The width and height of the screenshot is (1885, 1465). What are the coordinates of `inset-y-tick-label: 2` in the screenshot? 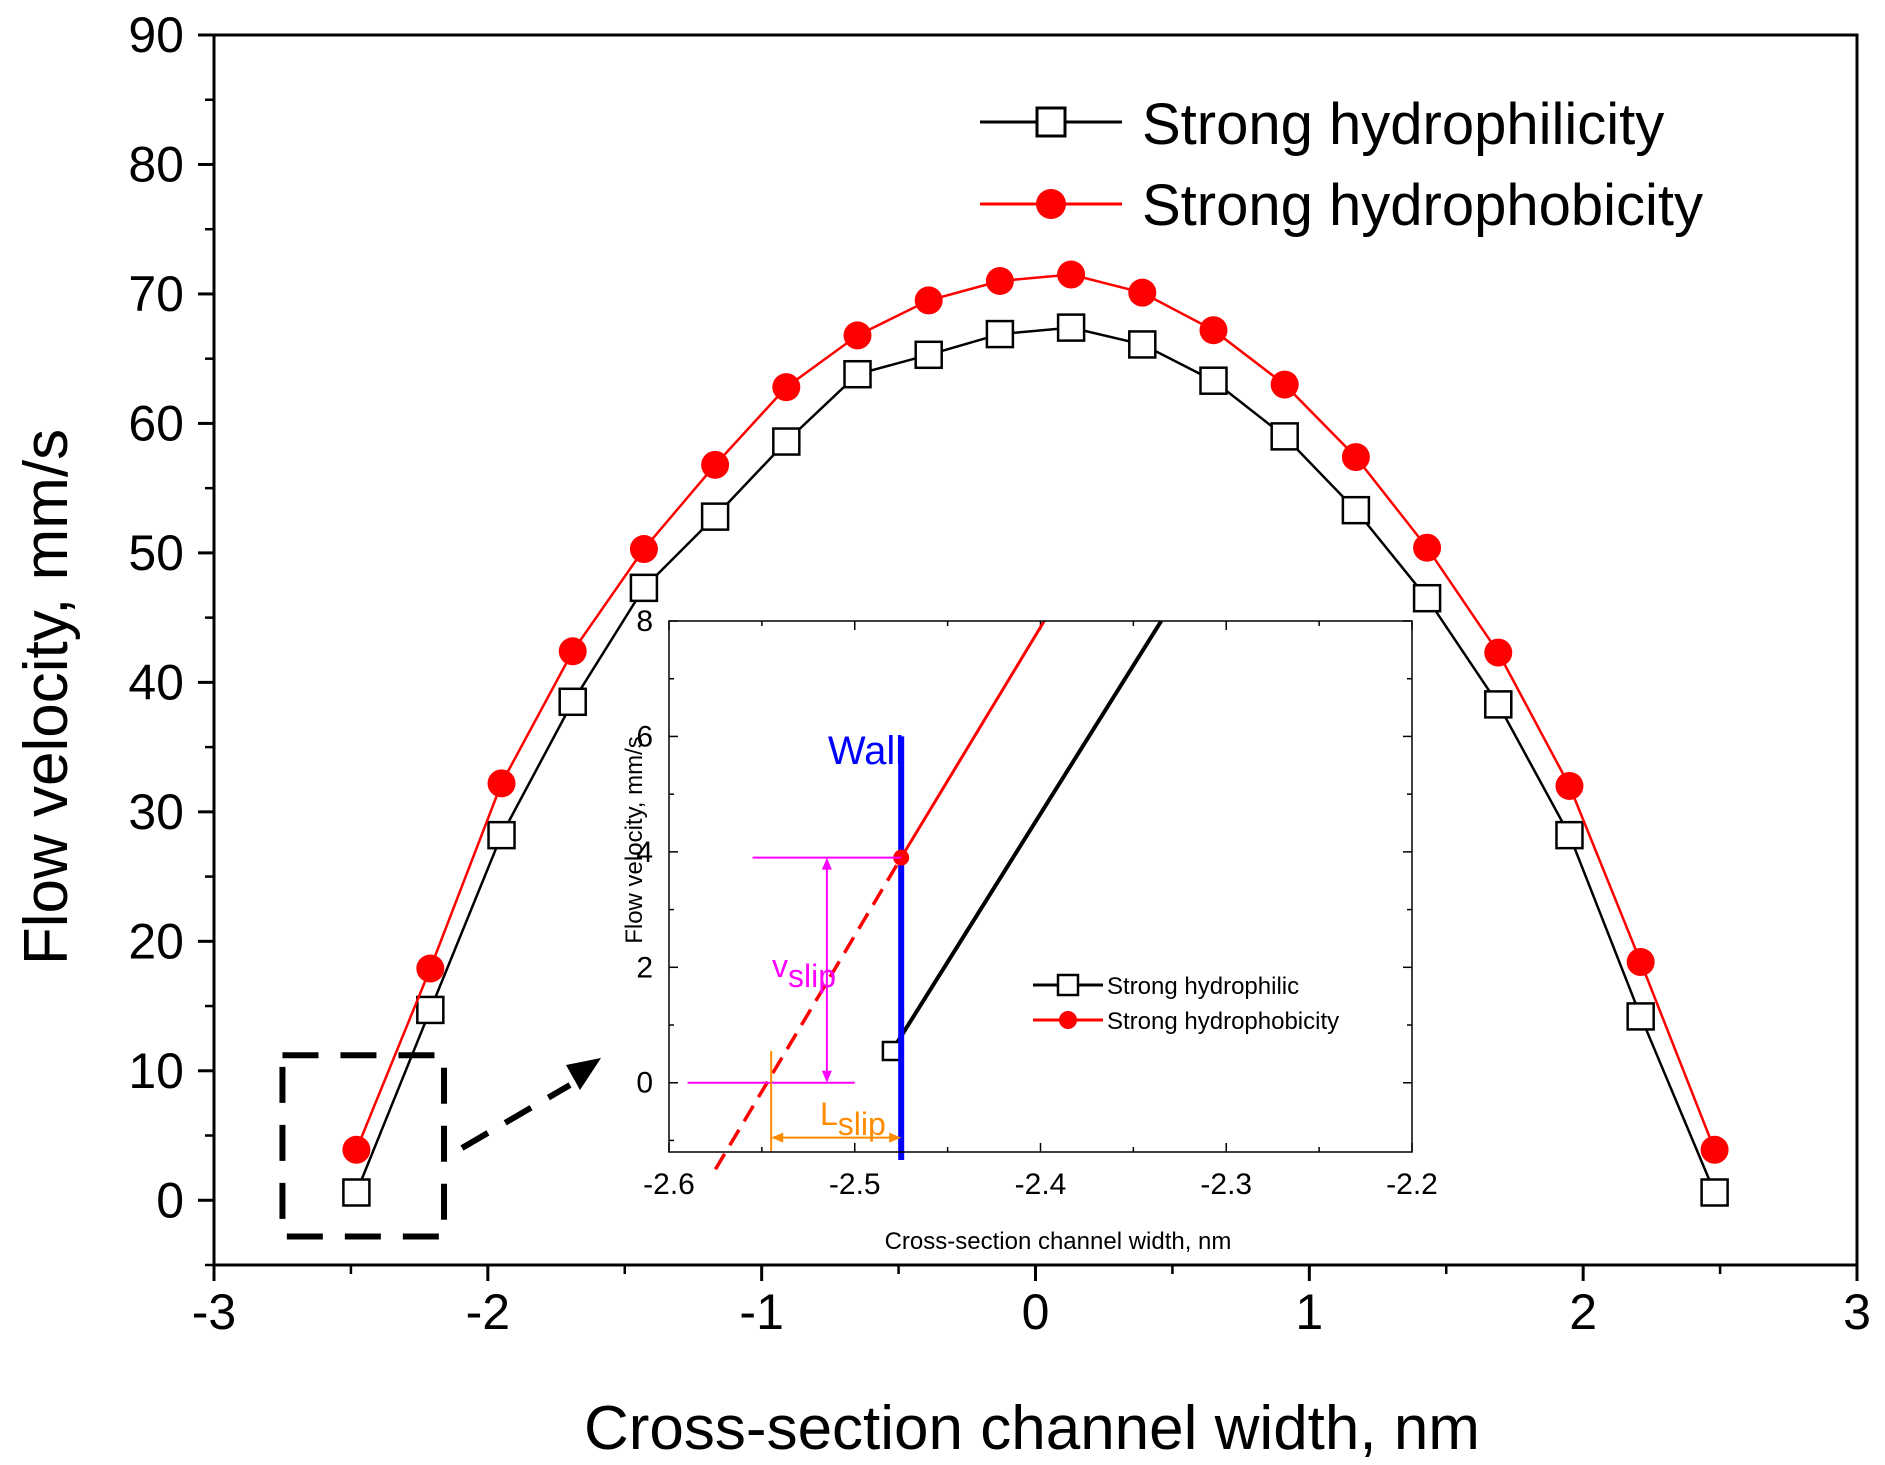 It's located at (644, 967).